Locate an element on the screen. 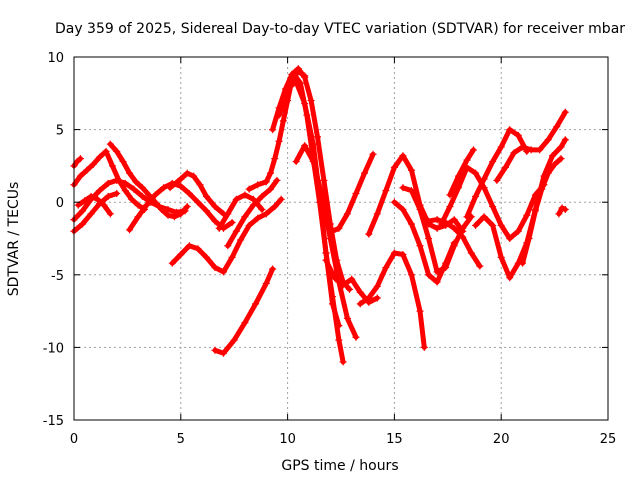 The width and height of the screenshot is (640, 480). y-tick-label: 5 is located at coordinates (60, 131).